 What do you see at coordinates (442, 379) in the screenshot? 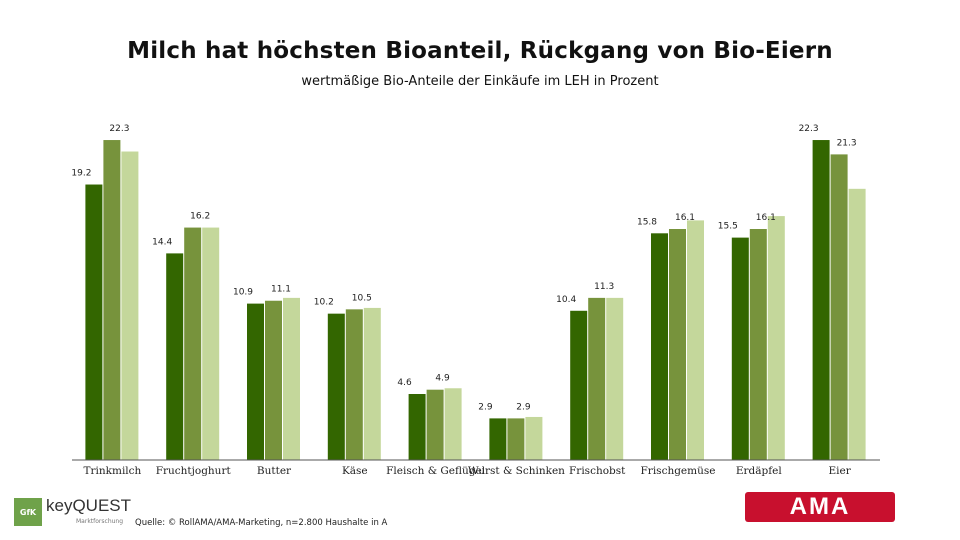
I see `value-label-4-1: 4.9` at bounding box center [442, 379].